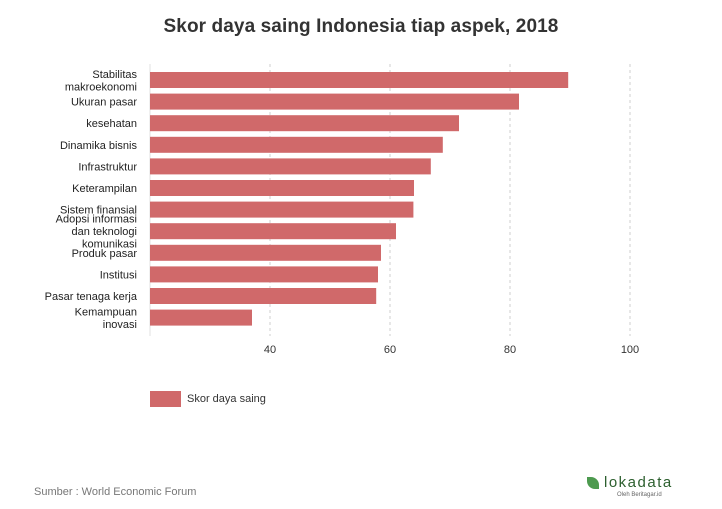 This screenshot has height=509, width=722. I want to click on category-label: Ukuran pasar, so click(104, 103).